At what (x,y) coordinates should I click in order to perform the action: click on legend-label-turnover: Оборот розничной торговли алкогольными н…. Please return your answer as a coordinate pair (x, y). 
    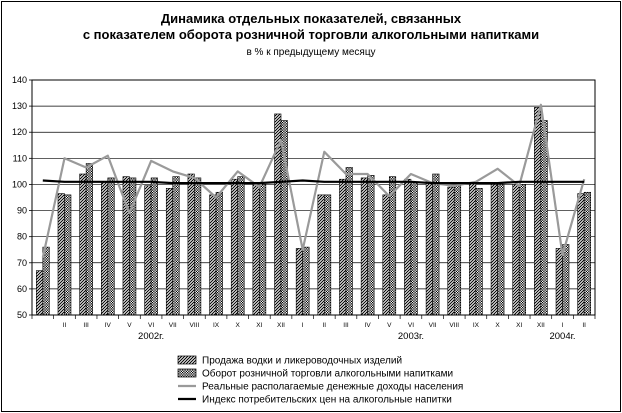
    Looking at the image, I should click on (327, 374).